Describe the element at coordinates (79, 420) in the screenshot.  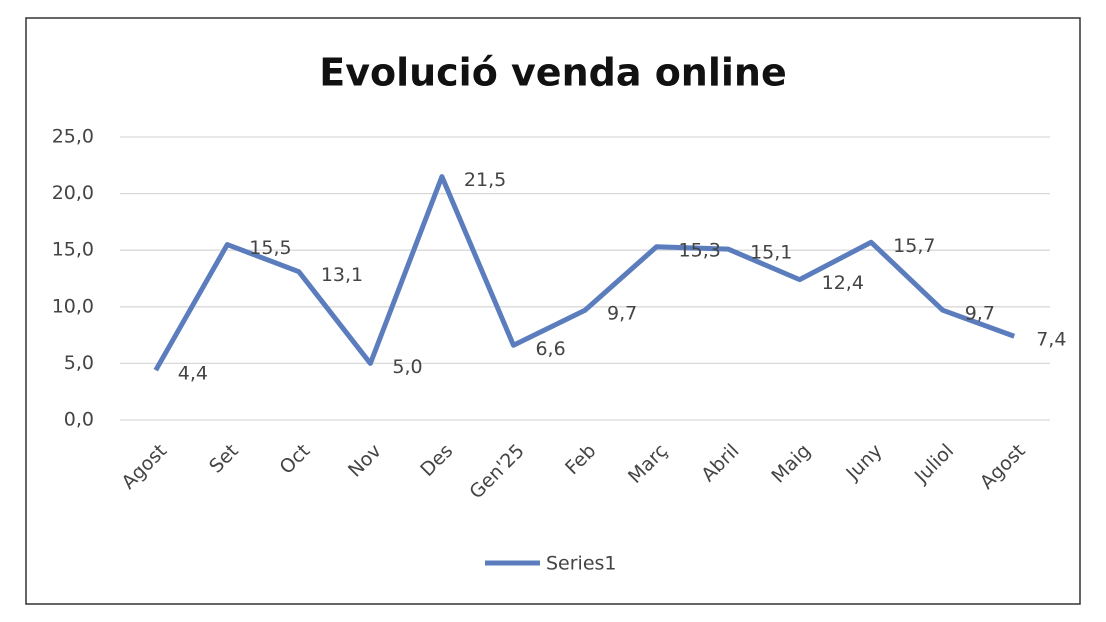
I see `y-tick-label: 0,0` at that location.